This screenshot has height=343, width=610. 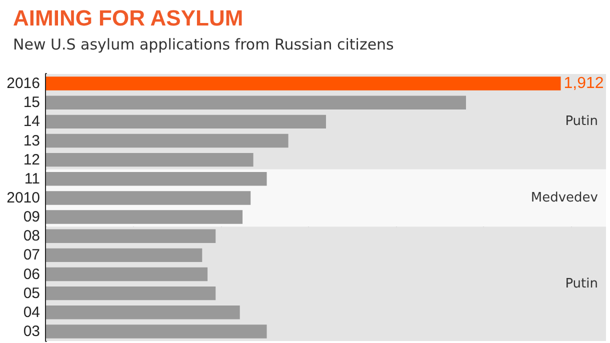 What do you see at coordinates (23, 83) in the screenshot?
I see `y-tick-label: 2016` at bounding box center [23, 83].